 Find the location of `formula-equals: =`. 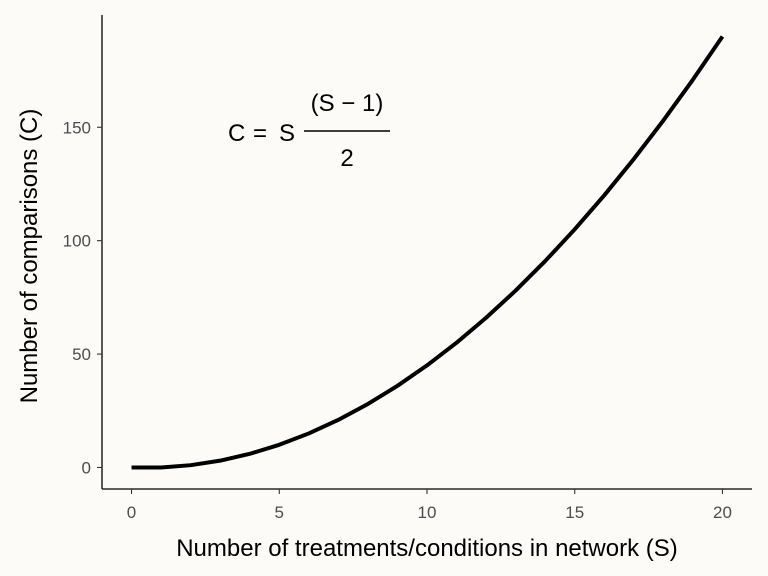

formula-equals: = is located at coordinates (260, 133).